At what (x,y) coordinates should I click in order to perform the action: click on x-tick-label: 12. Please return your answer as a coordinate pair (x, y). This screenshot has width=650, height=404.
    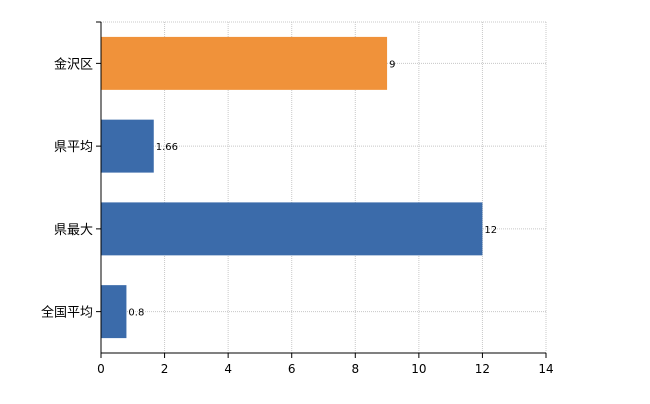
    Looking at the image, I should click on (482, 369).